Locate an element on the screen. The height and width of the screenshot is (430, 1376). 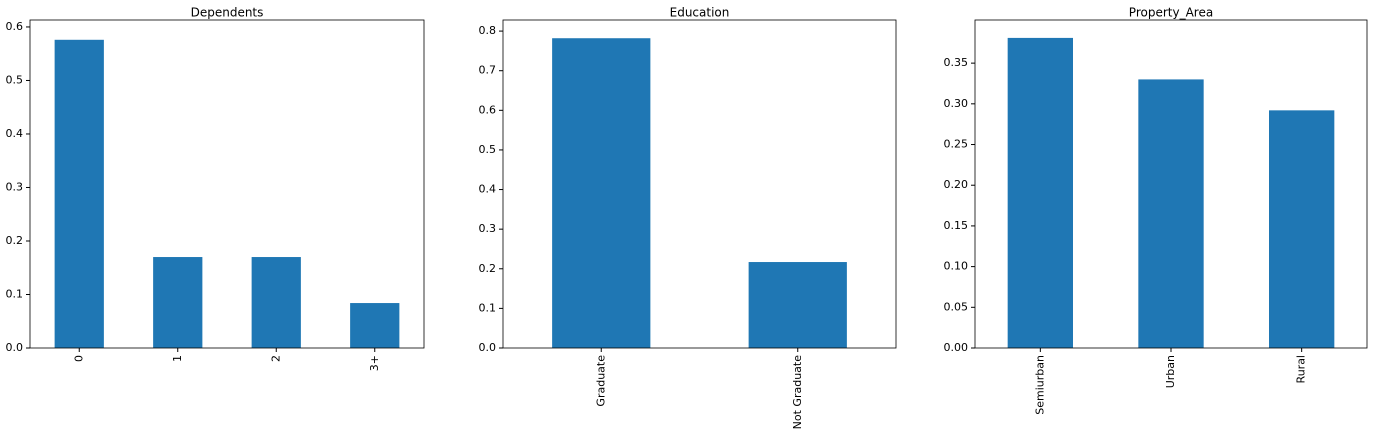
x-tick-label: 0 is located at coordinates (78, 358).